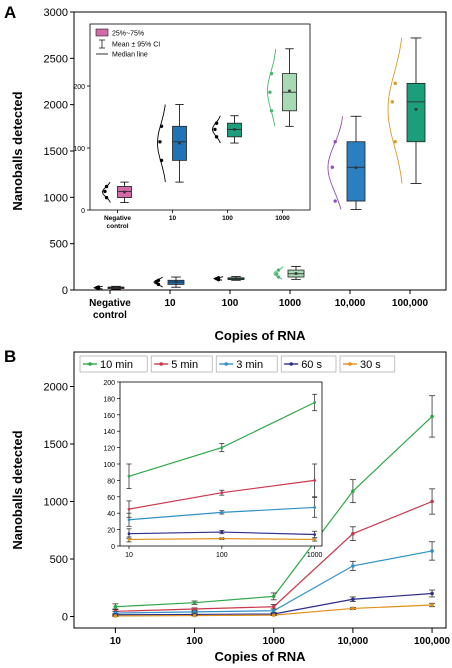 This screenshot has height=668, width=452. I want to click on panel-a-x-tick-label: 10, so click(170, 303).